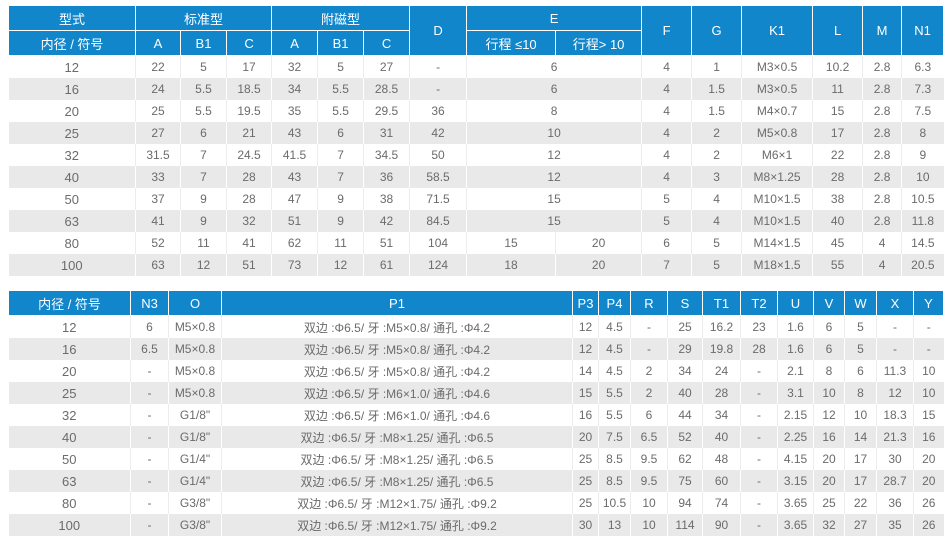 The image size is (951, 560). I want to click on table-cell: 22, so click(860, 503).